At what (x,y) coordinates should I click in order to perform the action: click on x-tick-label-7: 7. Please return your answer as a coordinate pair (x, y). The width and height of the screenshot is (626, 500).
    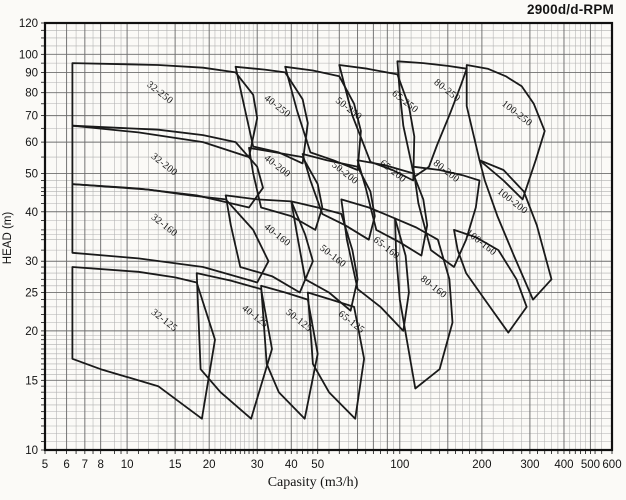
    Looking at the image, I should click on (85, 465).